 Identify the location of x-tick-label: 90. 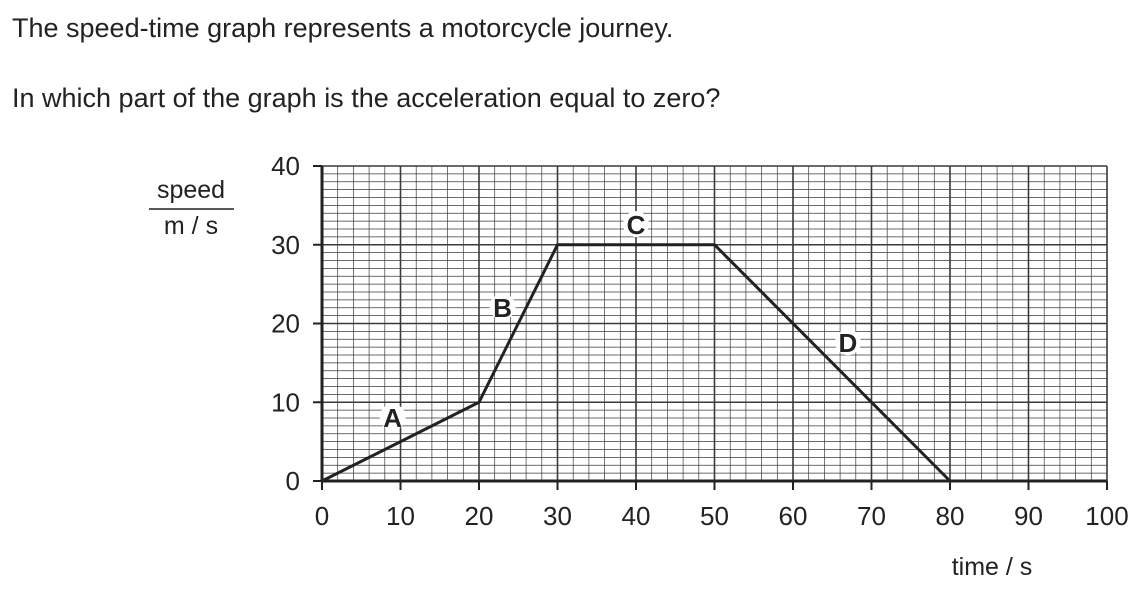
(1028, 516).